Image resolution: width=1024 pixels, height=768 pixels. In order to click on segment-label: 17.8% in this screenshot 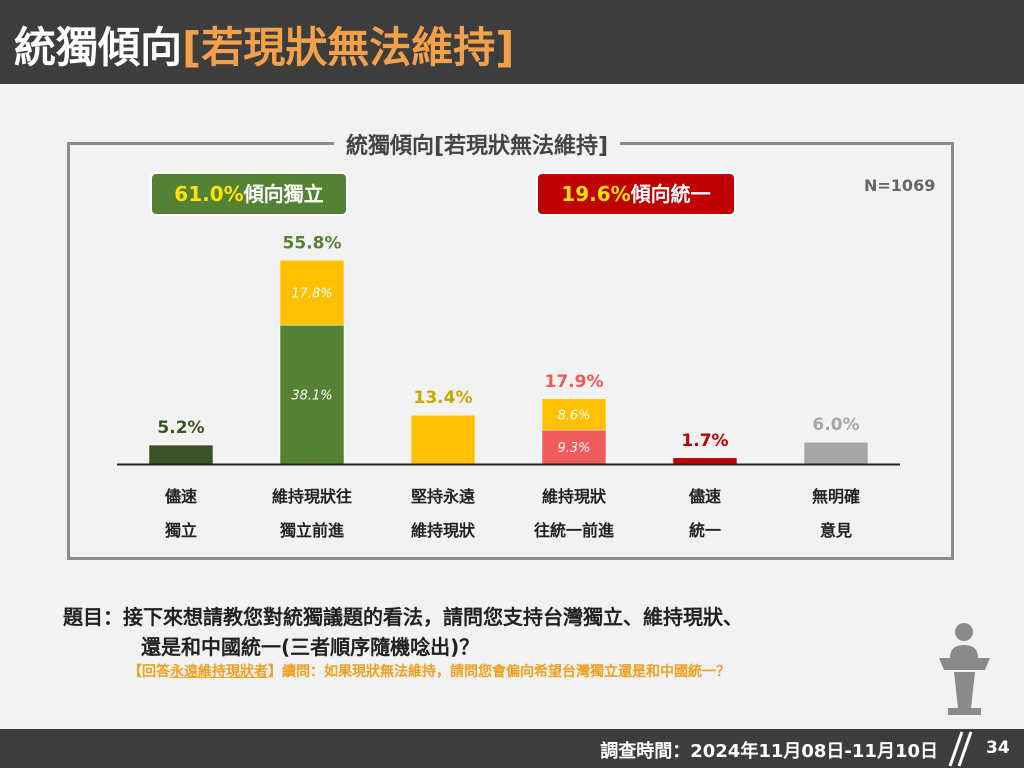, I will do `click(311, 294)`.